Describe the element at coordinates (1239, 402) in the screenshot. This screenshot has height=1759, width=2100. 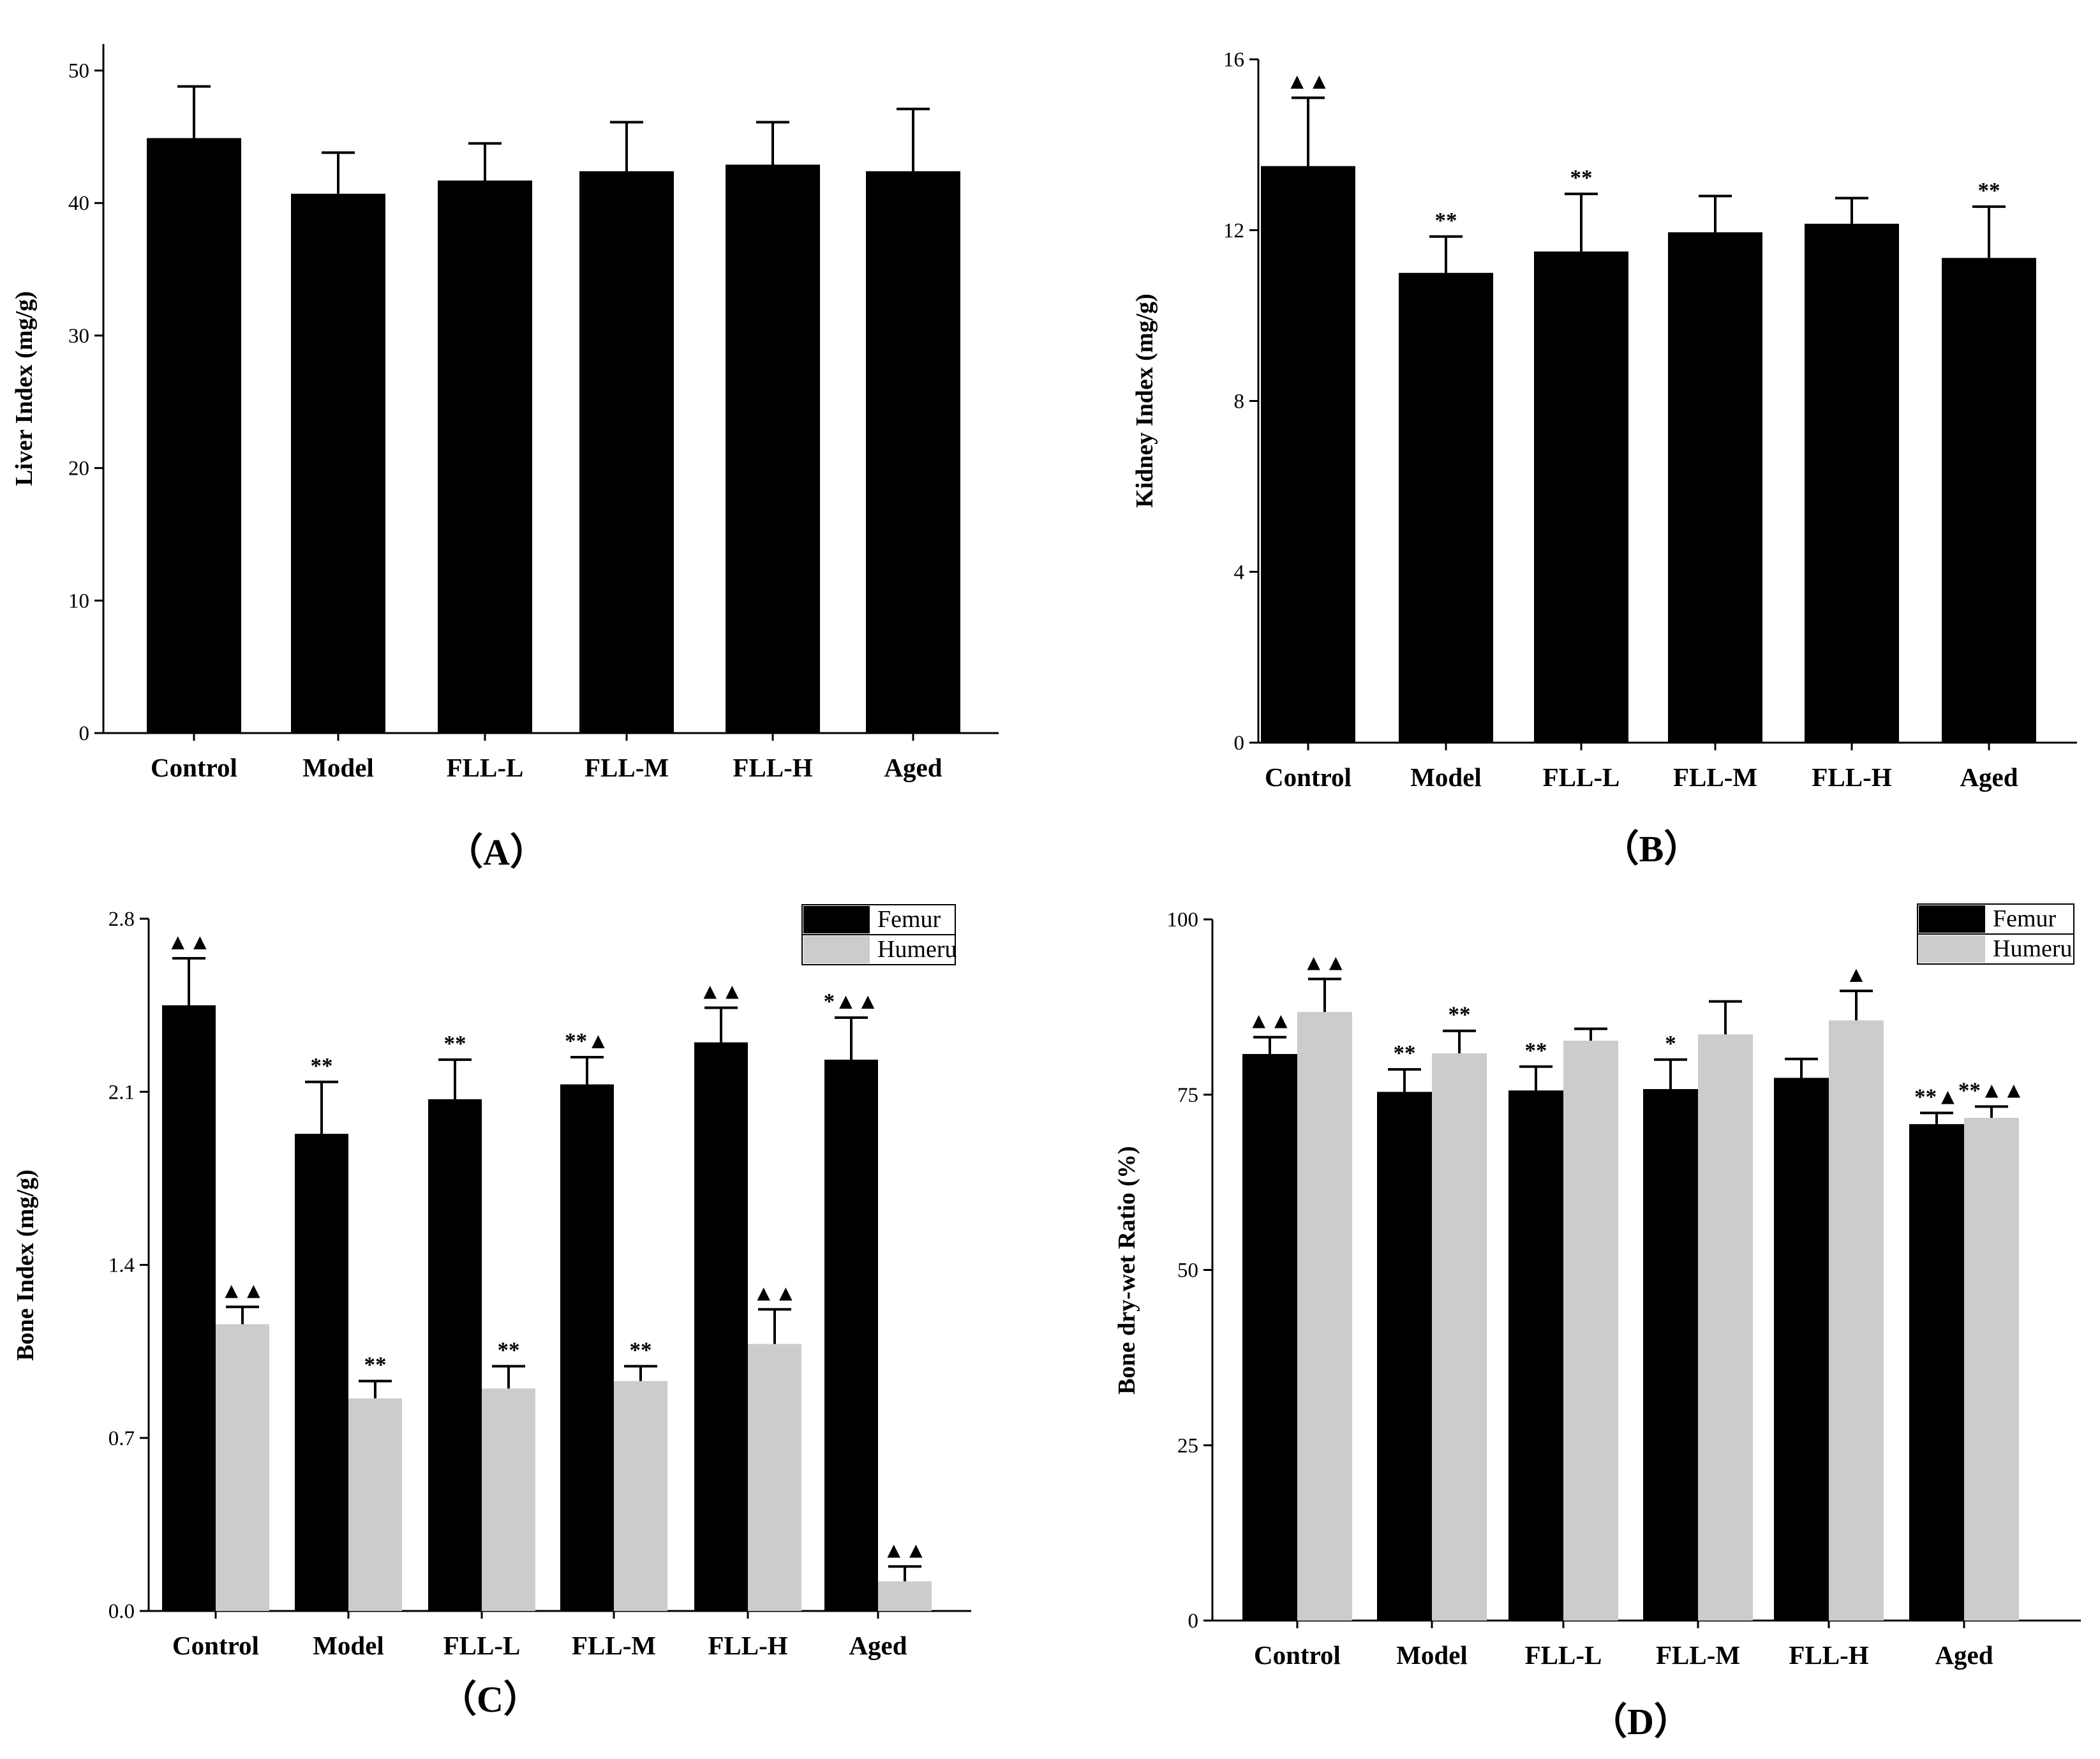
I see `y-tick-label: 8` at that location.